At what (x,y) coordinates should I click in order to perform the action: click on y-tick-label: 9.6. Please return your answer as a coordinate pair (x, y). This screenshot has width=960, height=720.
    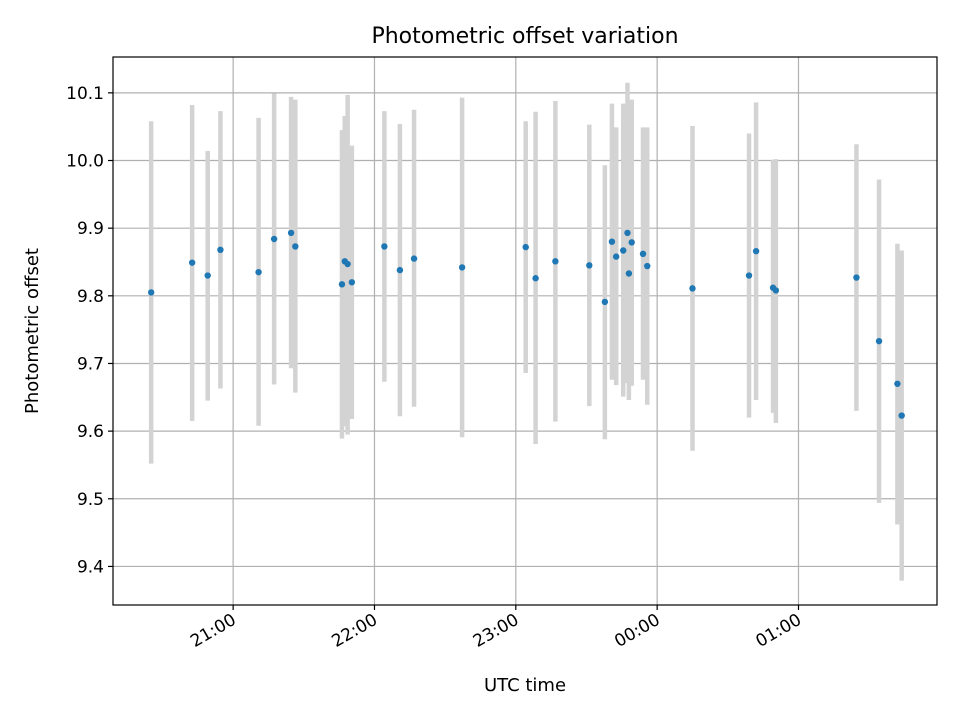
    Looking at the image, I should click on (90, 432).